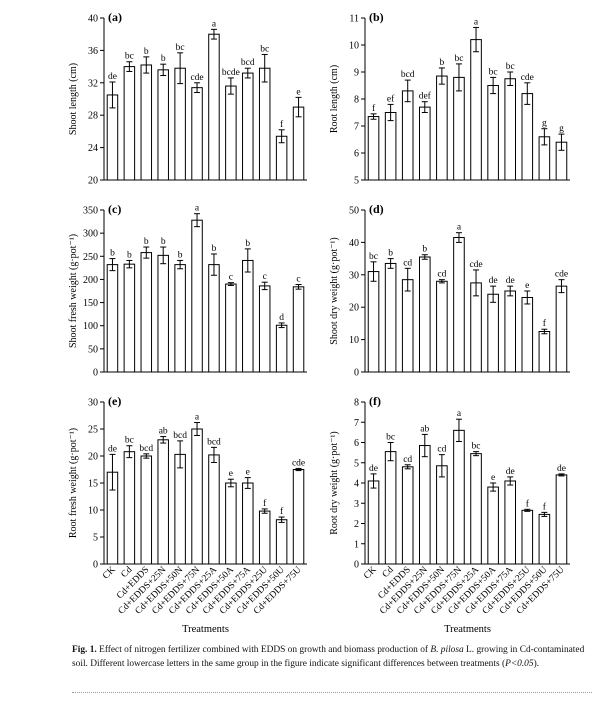  Describe the element at coordinates (374, 108) in the screenshot. I see `significance-letter: f` at that location.